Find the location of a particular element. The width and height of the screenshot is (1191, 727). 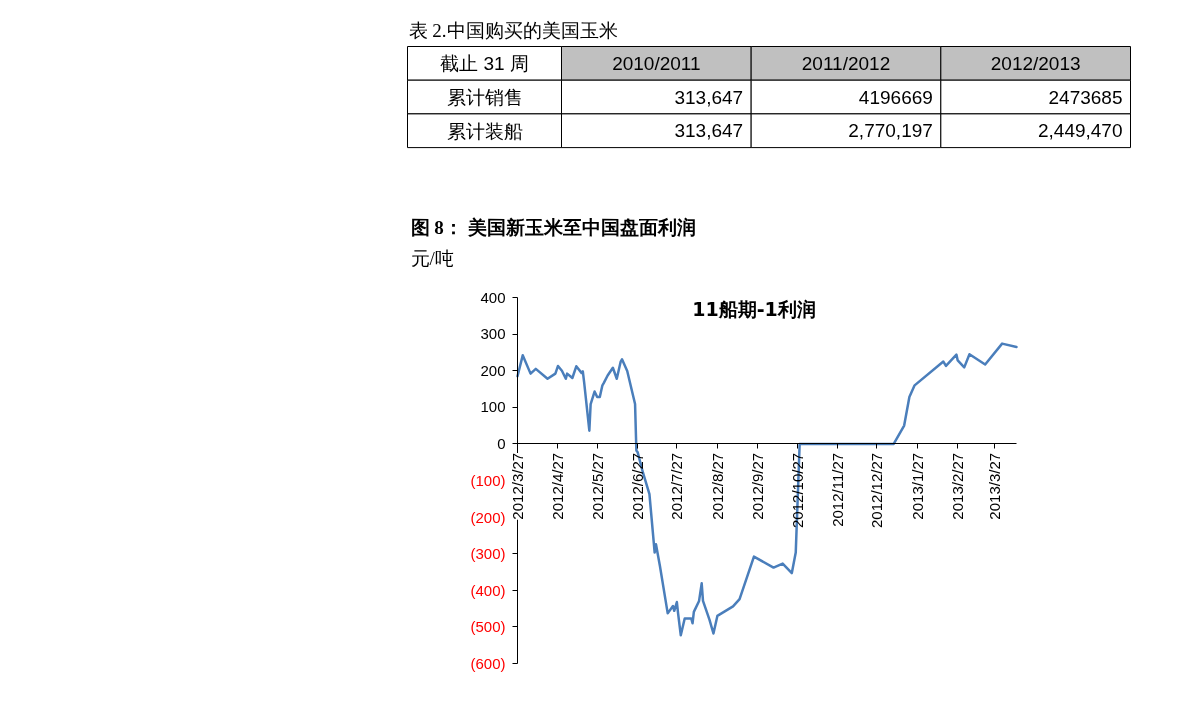

y-tick-label: 400 is located at coordinates (493, 297).